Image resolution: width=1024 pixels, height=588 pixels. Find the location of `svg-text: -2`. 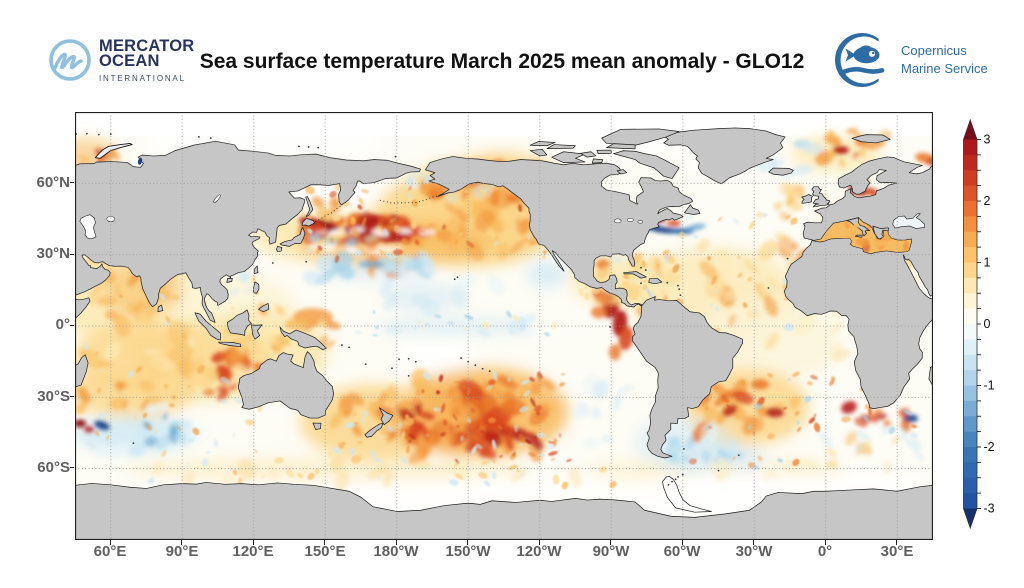

svg-text: -2 is located at coordinates (989, 447).